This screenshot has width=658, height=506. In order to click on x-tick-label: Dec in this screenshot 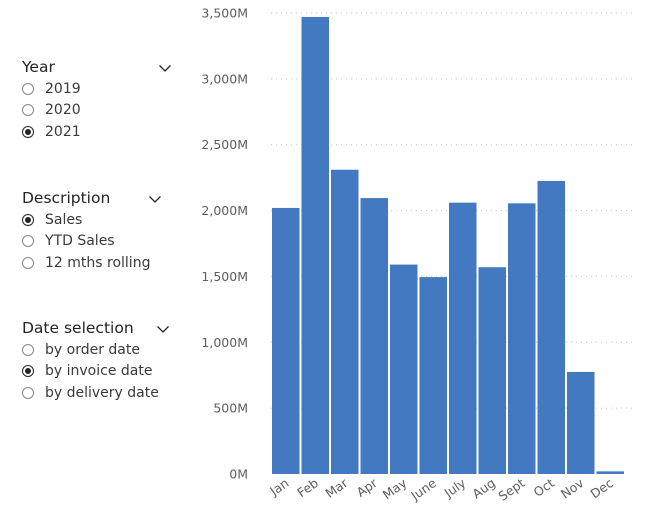, I will do `click(602, 488)`.